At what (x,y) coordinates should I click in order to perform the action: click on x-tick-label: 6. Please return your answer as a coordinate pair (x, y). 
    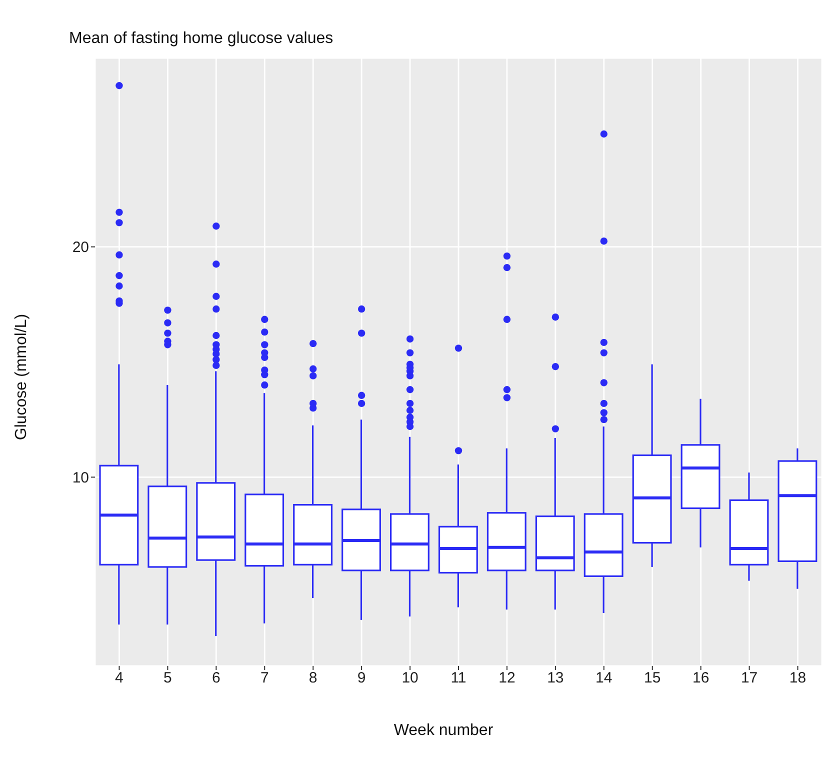
    Looking at the image, I should click on (216, 678).